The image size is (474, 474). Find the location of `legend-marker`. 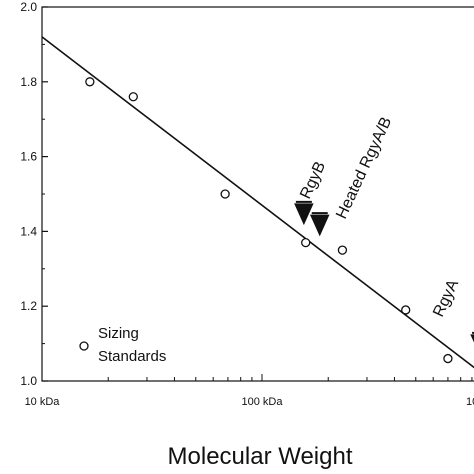

legend-marker is located at coordinates (84, 346).